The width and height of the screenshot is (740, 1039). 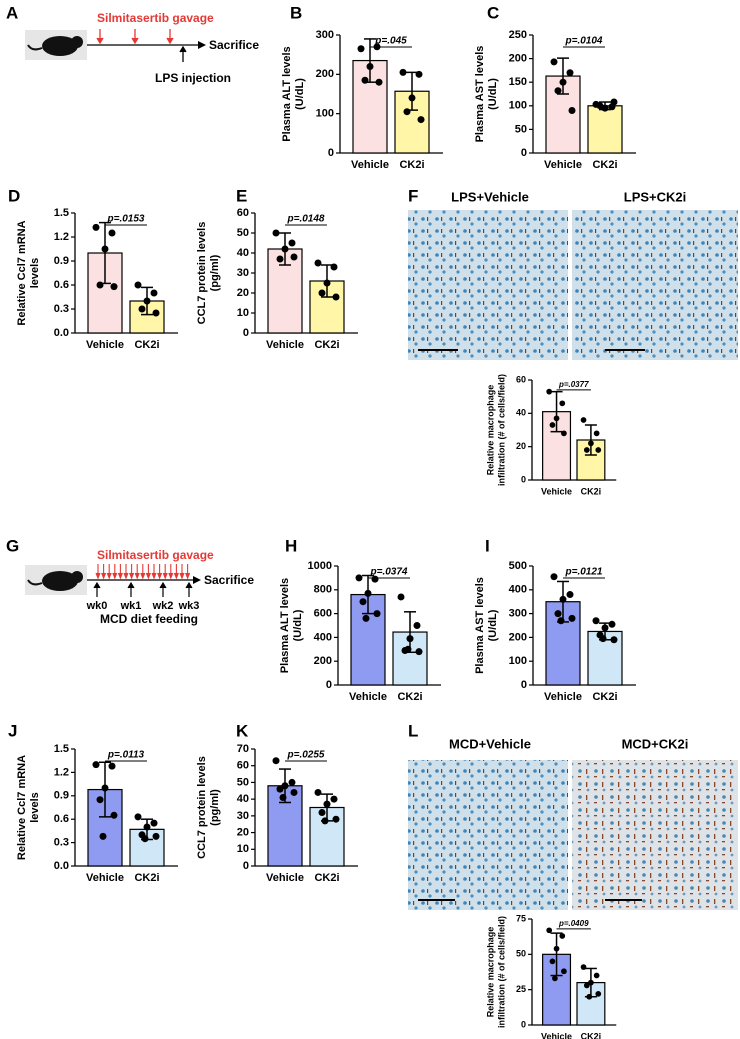 What do you see at coordinates (61, 309) in the screenshot?
I see `y-tick-label: 0.3` at bounding box center [61, 309].